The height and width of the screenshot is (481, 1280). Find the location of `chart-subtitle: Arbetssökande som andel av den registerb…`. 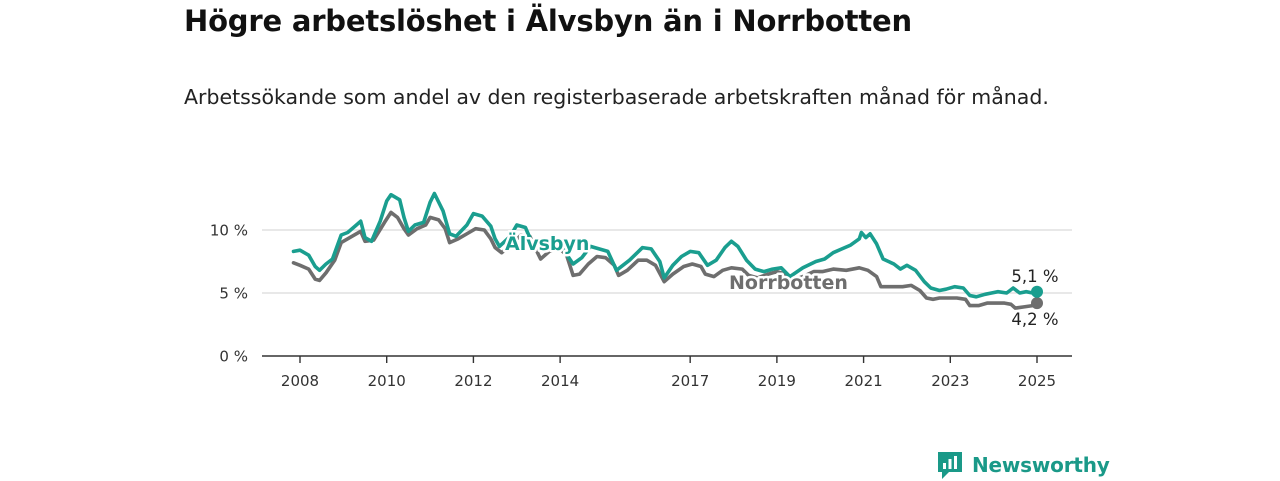

chart-subtitle: Arbetssökande som andel av den registerb… is located at coordinates (616, 97).